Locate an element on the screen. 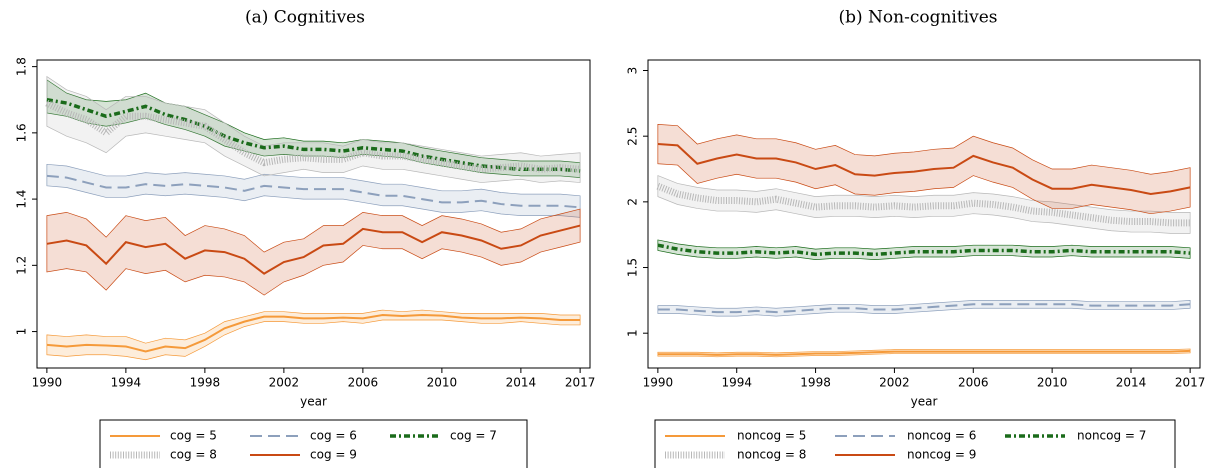 Image resolution: width=1214 pixels, height=468 pixels. y-tick-label: 2.5 is located at coordinates (633, 136).